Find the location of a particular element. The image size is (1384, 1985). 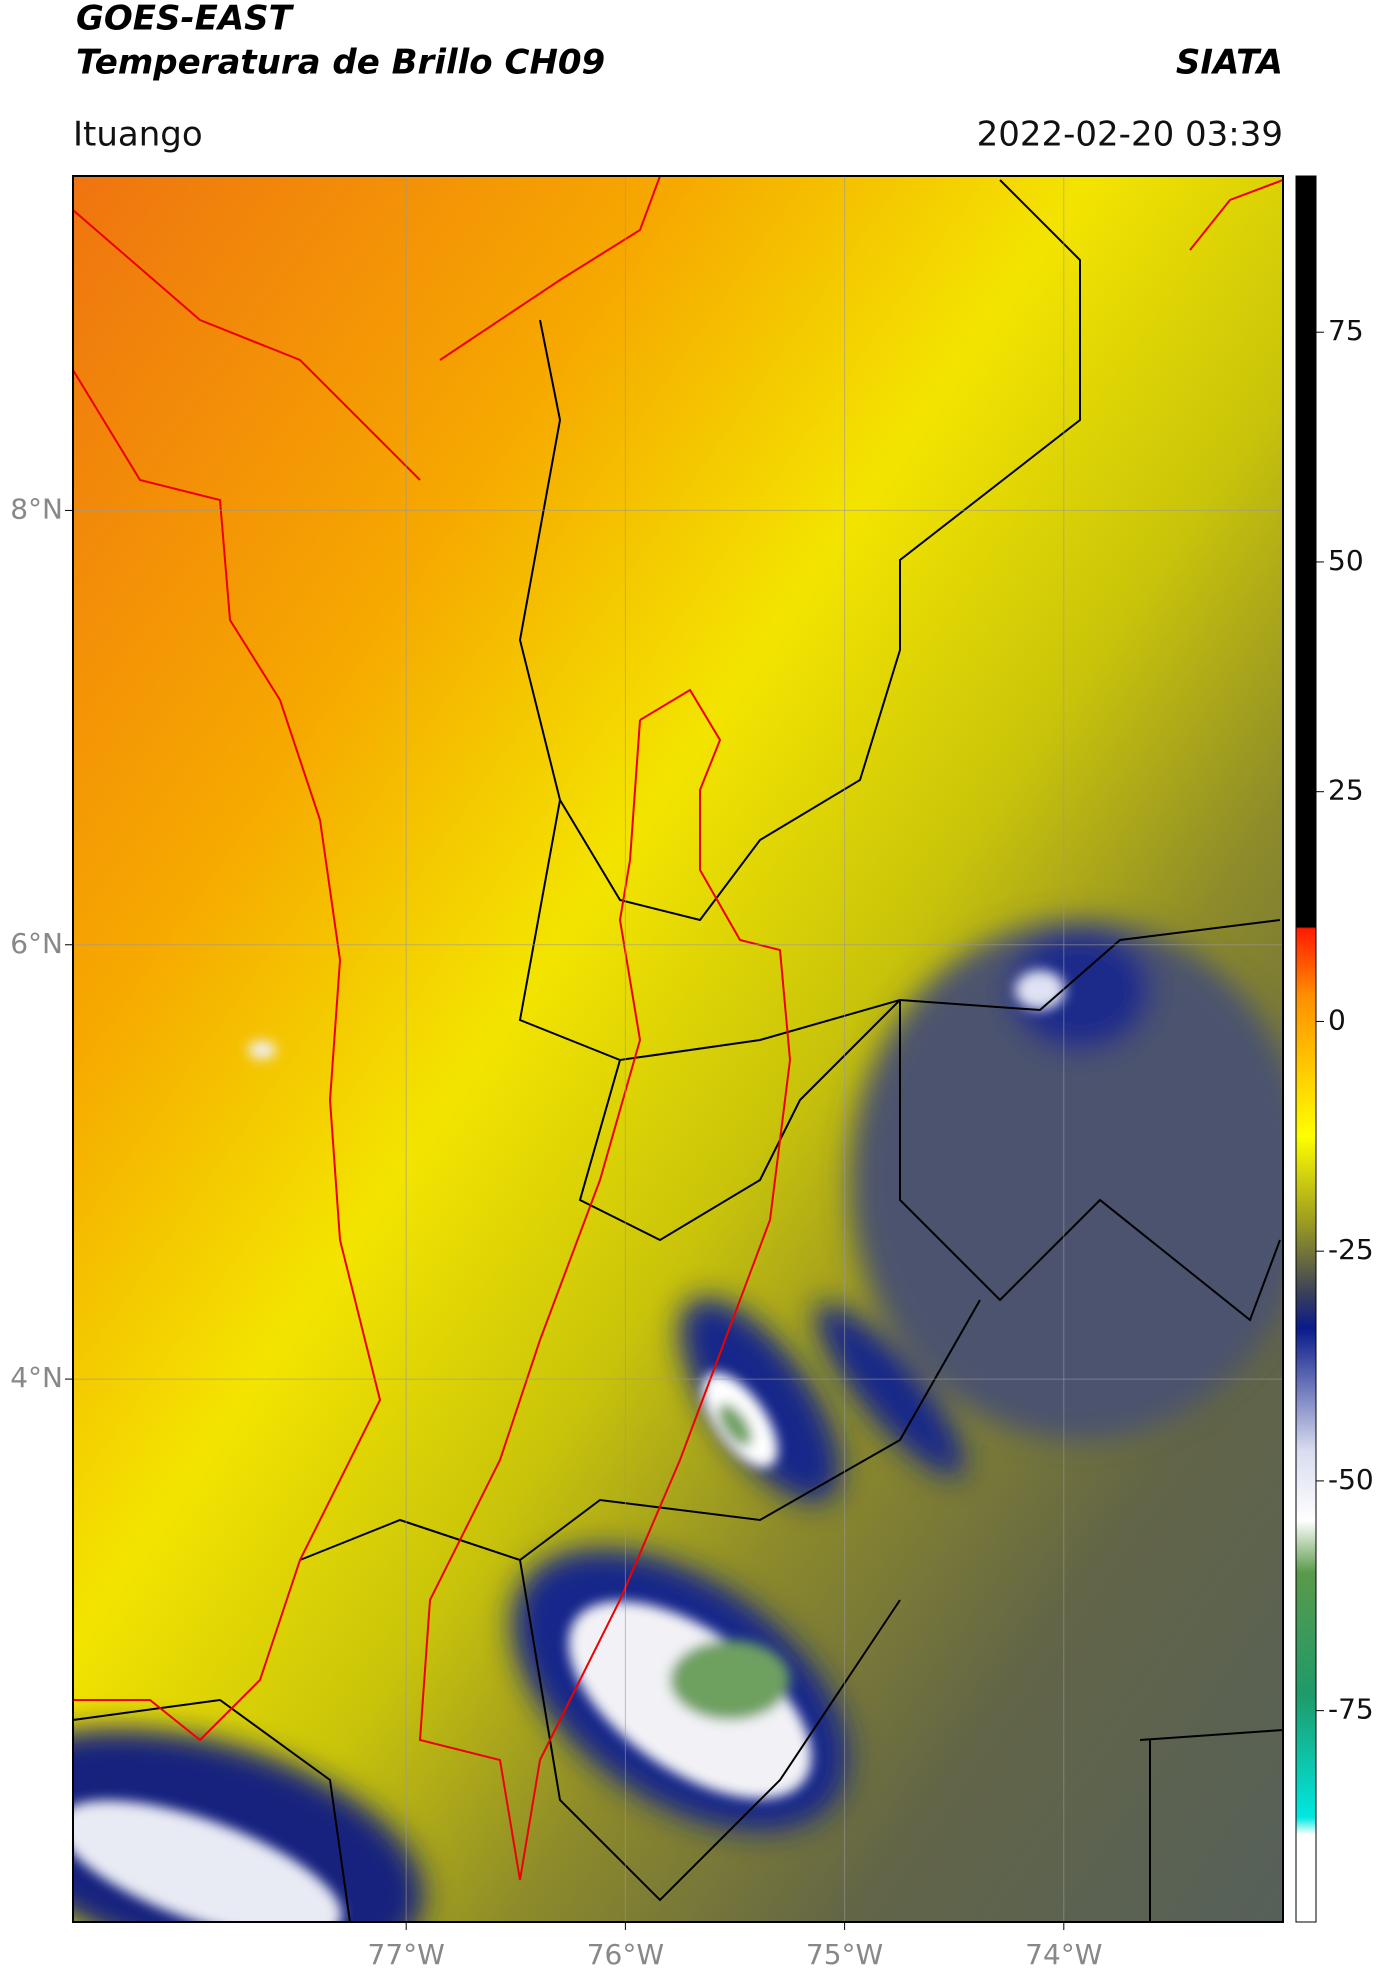

colorbar-tick-label: 75 is located at coordinates (1346, 330).